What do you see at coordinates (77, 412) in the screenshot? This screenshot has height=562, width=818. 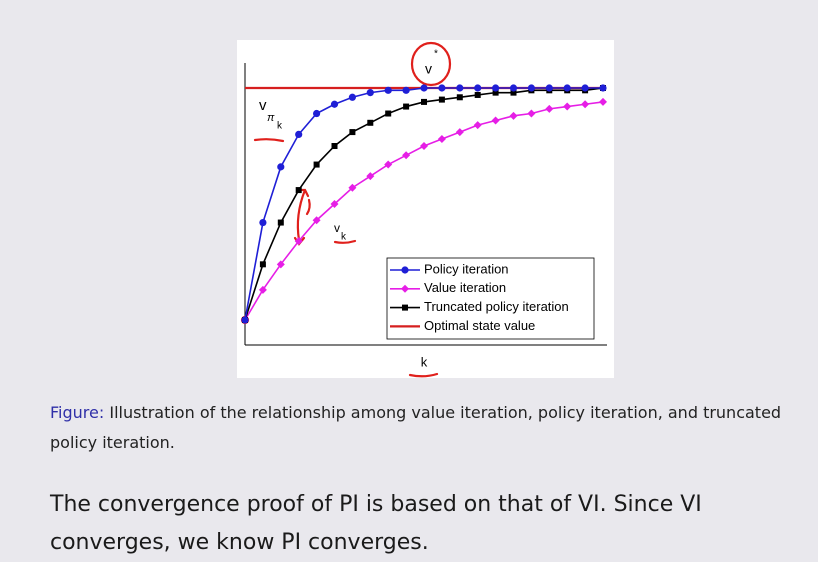 I see `caption-label: Figure:` at bounding box center [77, 412].